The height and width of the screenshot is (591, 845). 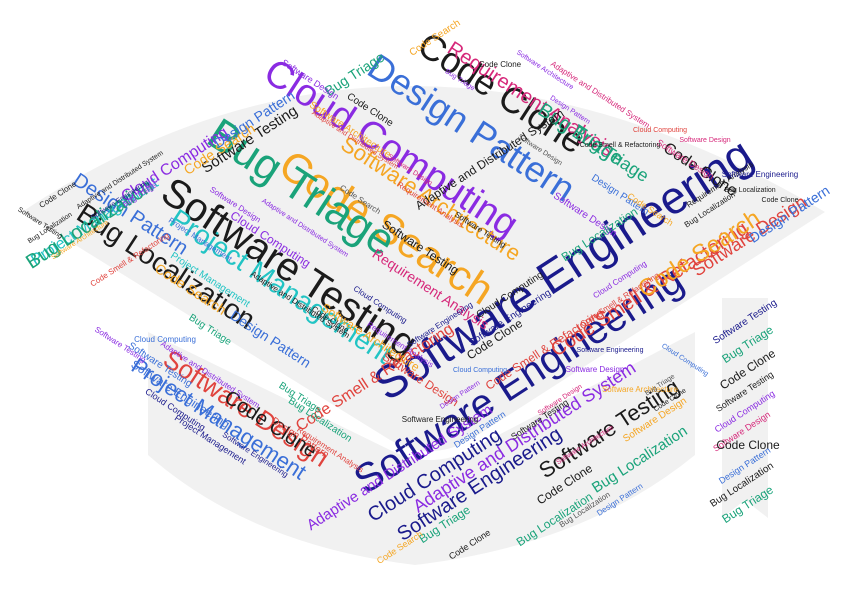 I want to click on cloud-word: Bug Localization, so click(x=749, y=190).